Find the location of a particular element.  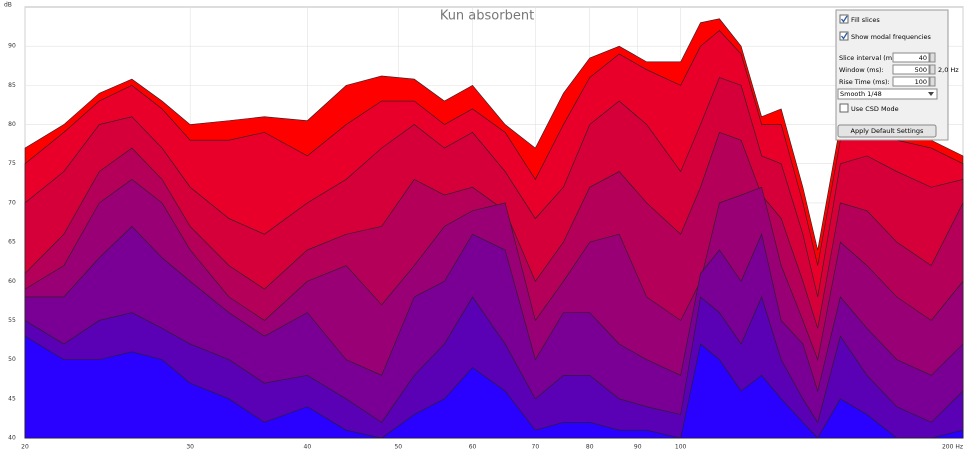

x-tick-label: 200 Hz is located at coordinates (952, 447).